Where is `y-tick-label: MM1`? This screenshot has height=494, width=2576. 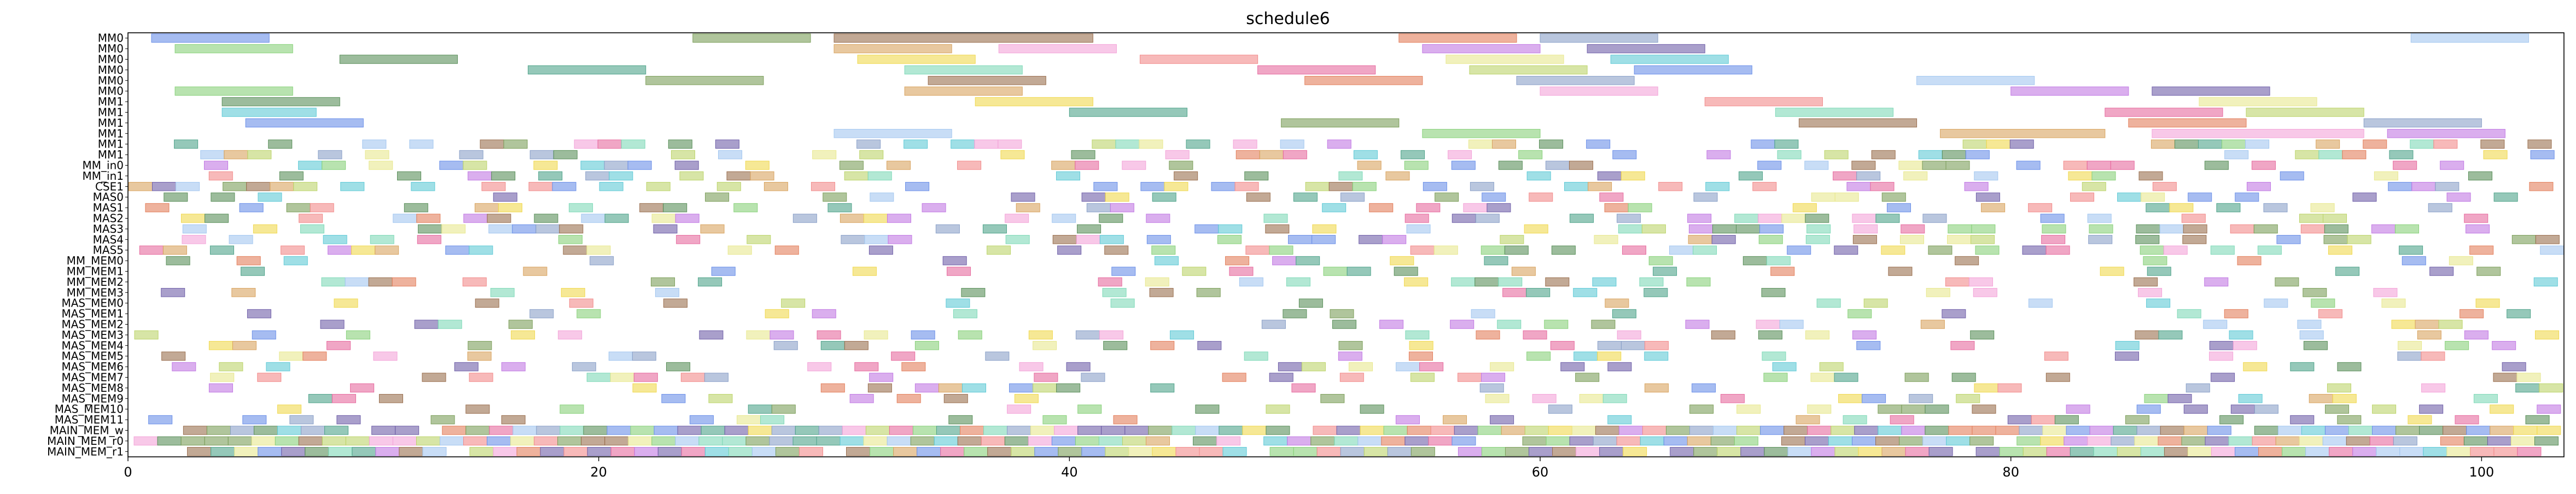
y-tick-label: MM1 is located at coordinates (111, 101).